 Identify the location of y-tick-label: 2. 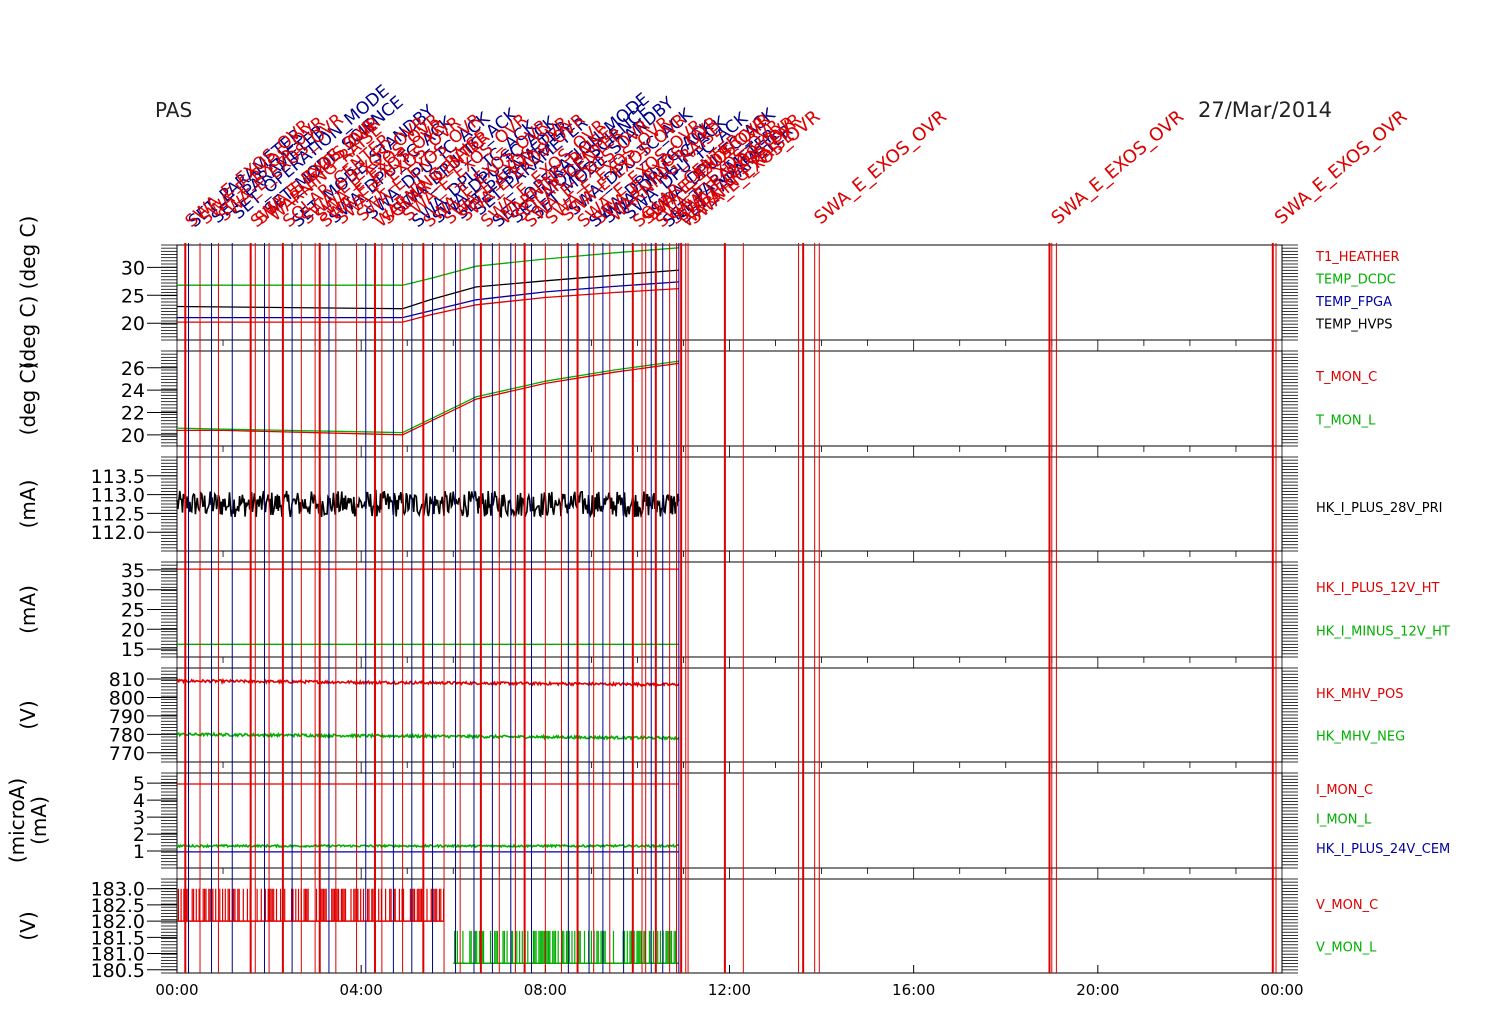
(139, 835).